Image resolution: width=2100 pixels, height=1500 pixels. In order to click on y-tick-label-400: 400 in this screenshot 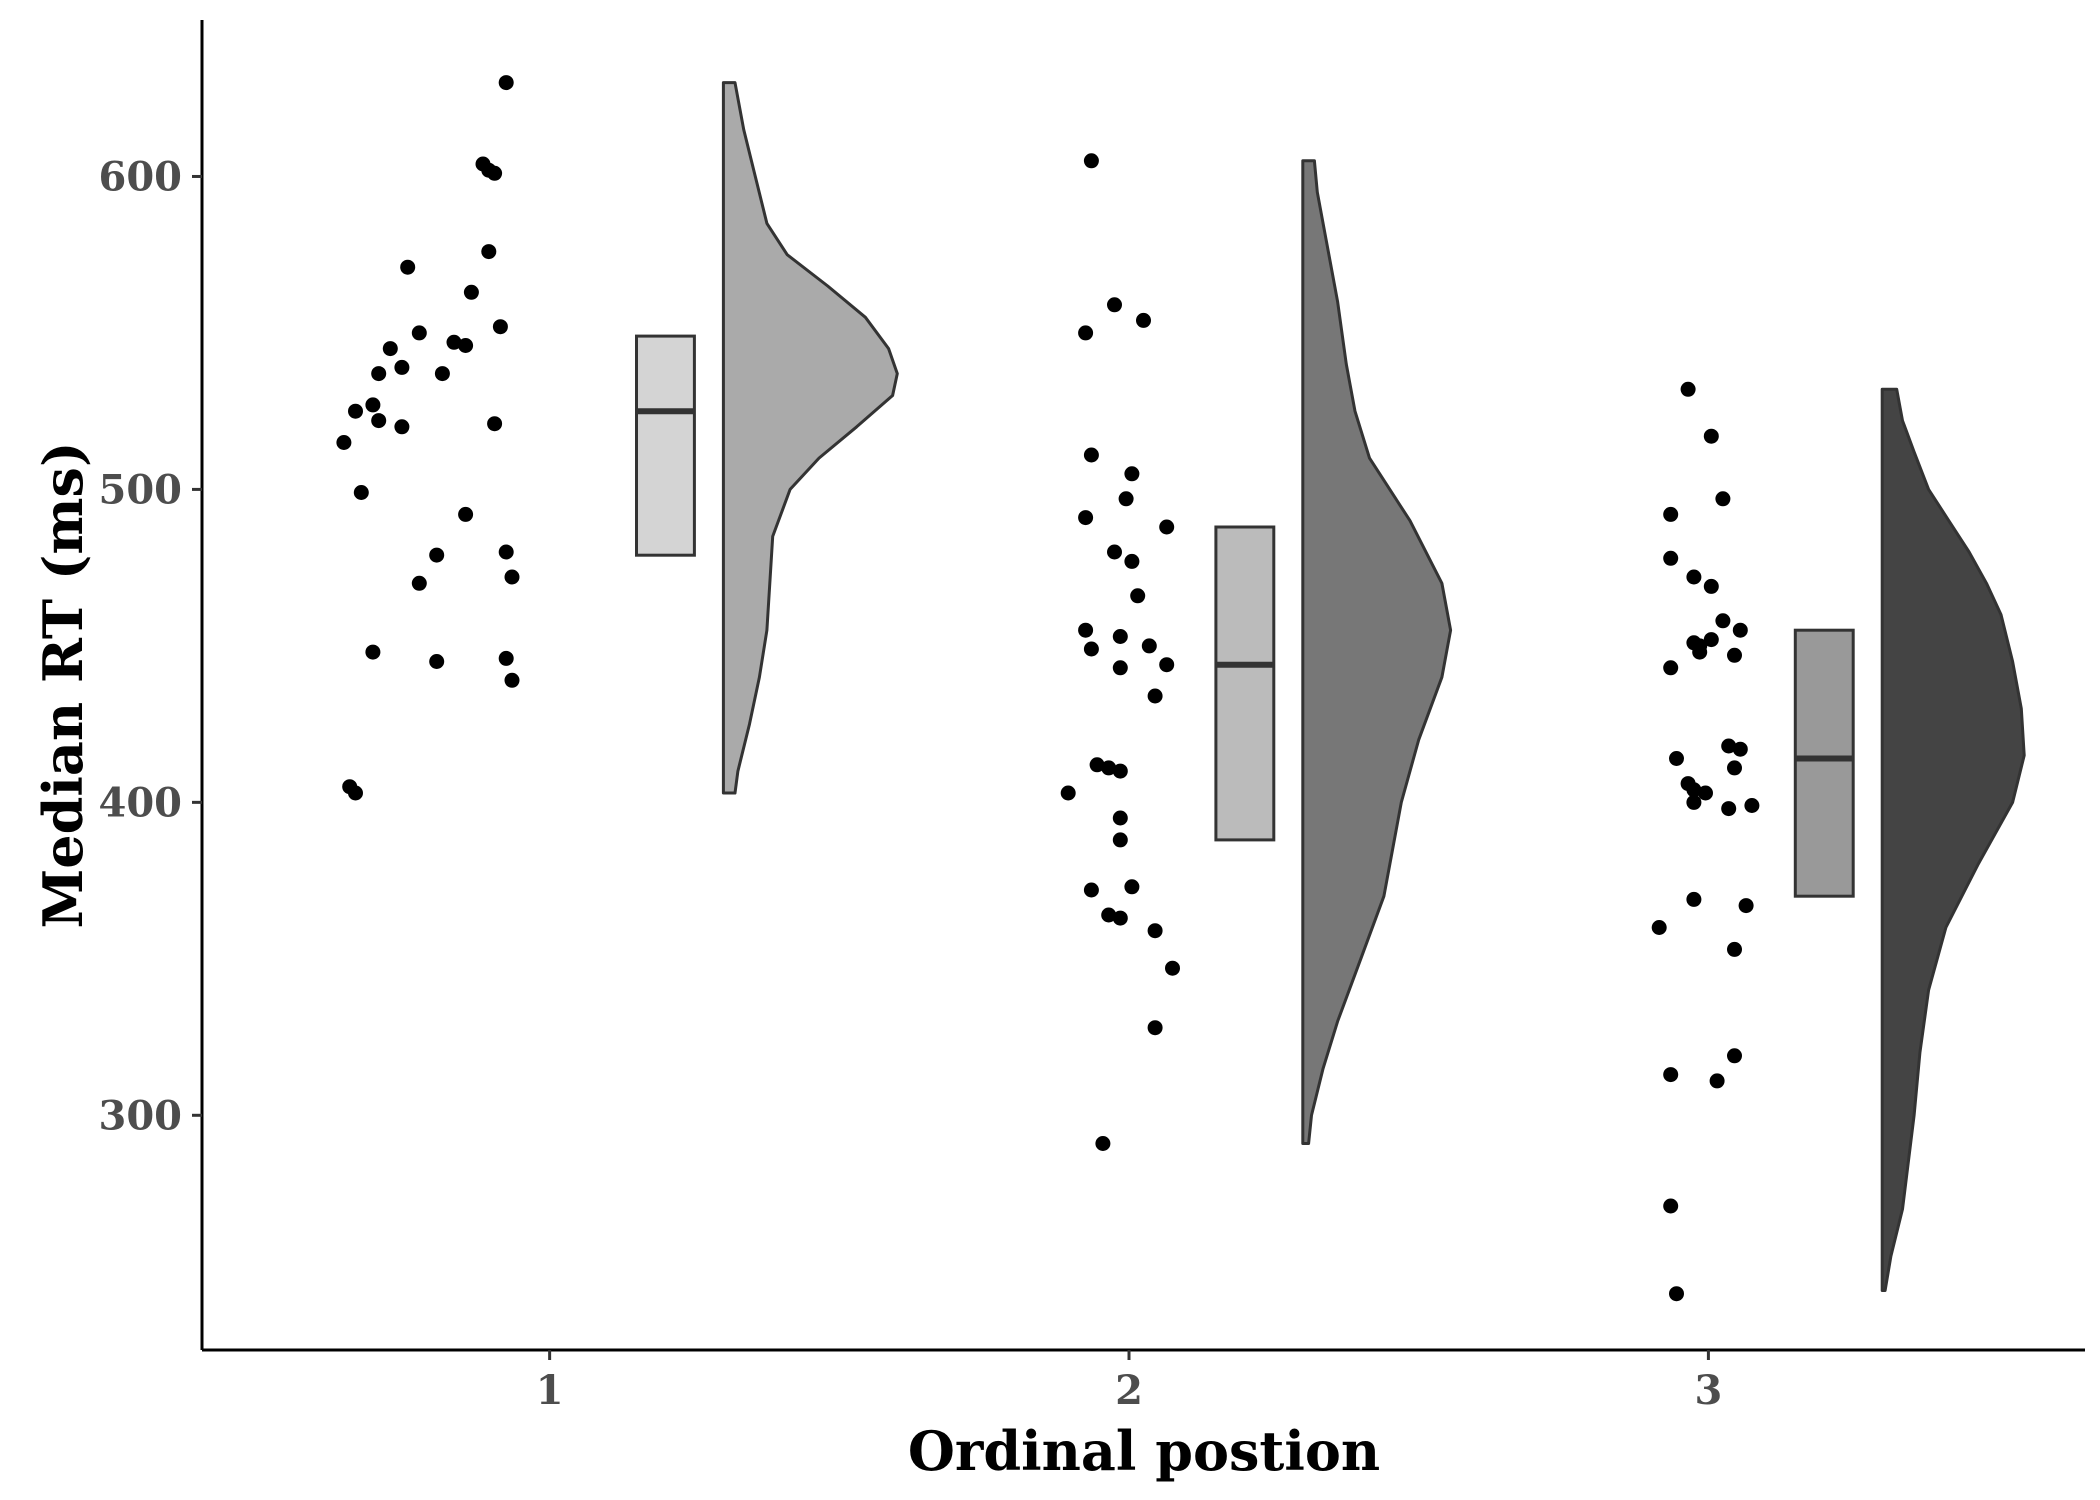, I will do `click(141, 802)`.